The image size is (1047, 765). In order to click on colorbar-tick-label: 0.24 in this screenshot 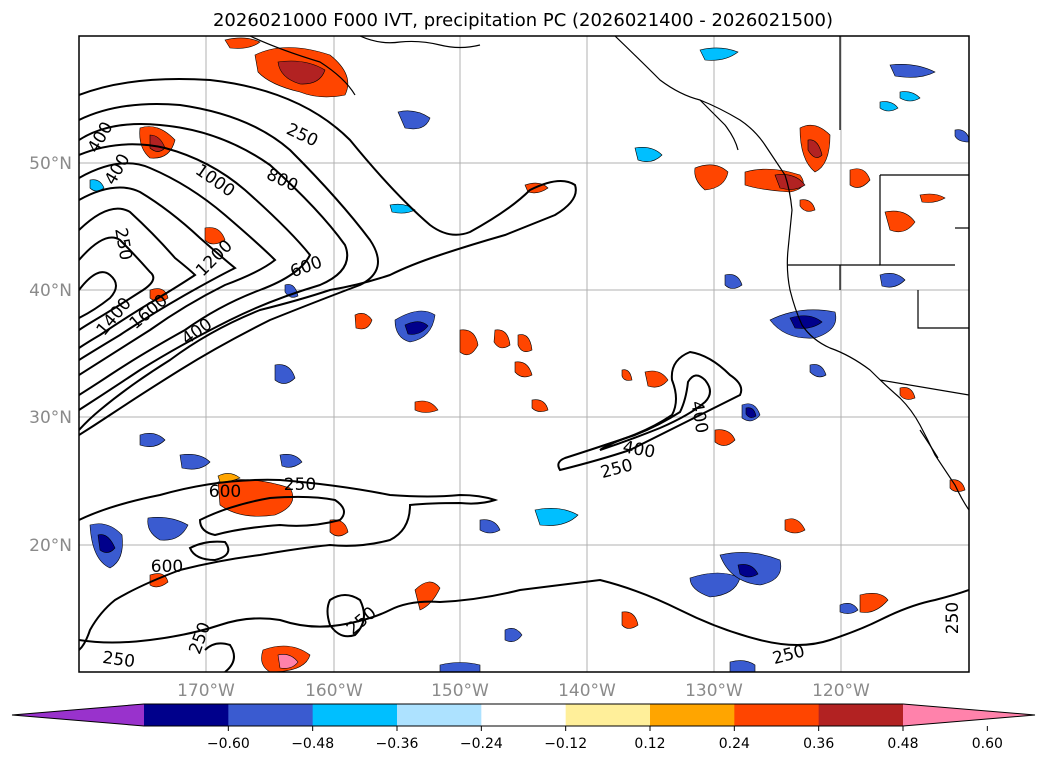, I will do `click(734, 744)`.